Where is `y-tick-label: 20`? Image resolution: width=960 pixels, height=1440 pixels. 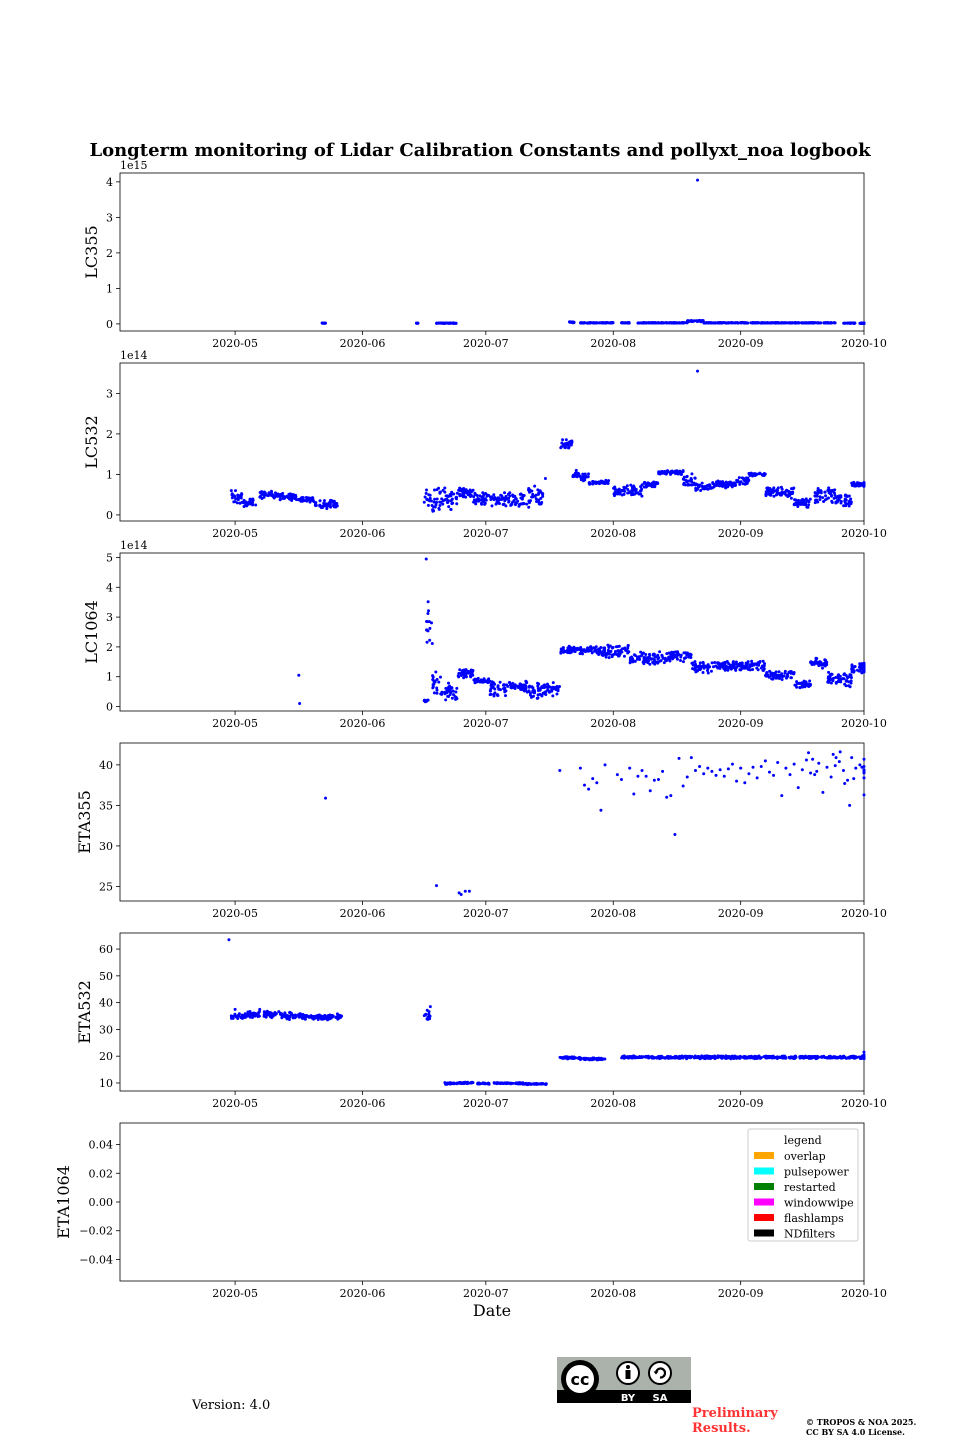
y-tick-label: 20 is located at coordinates (106, 1056).